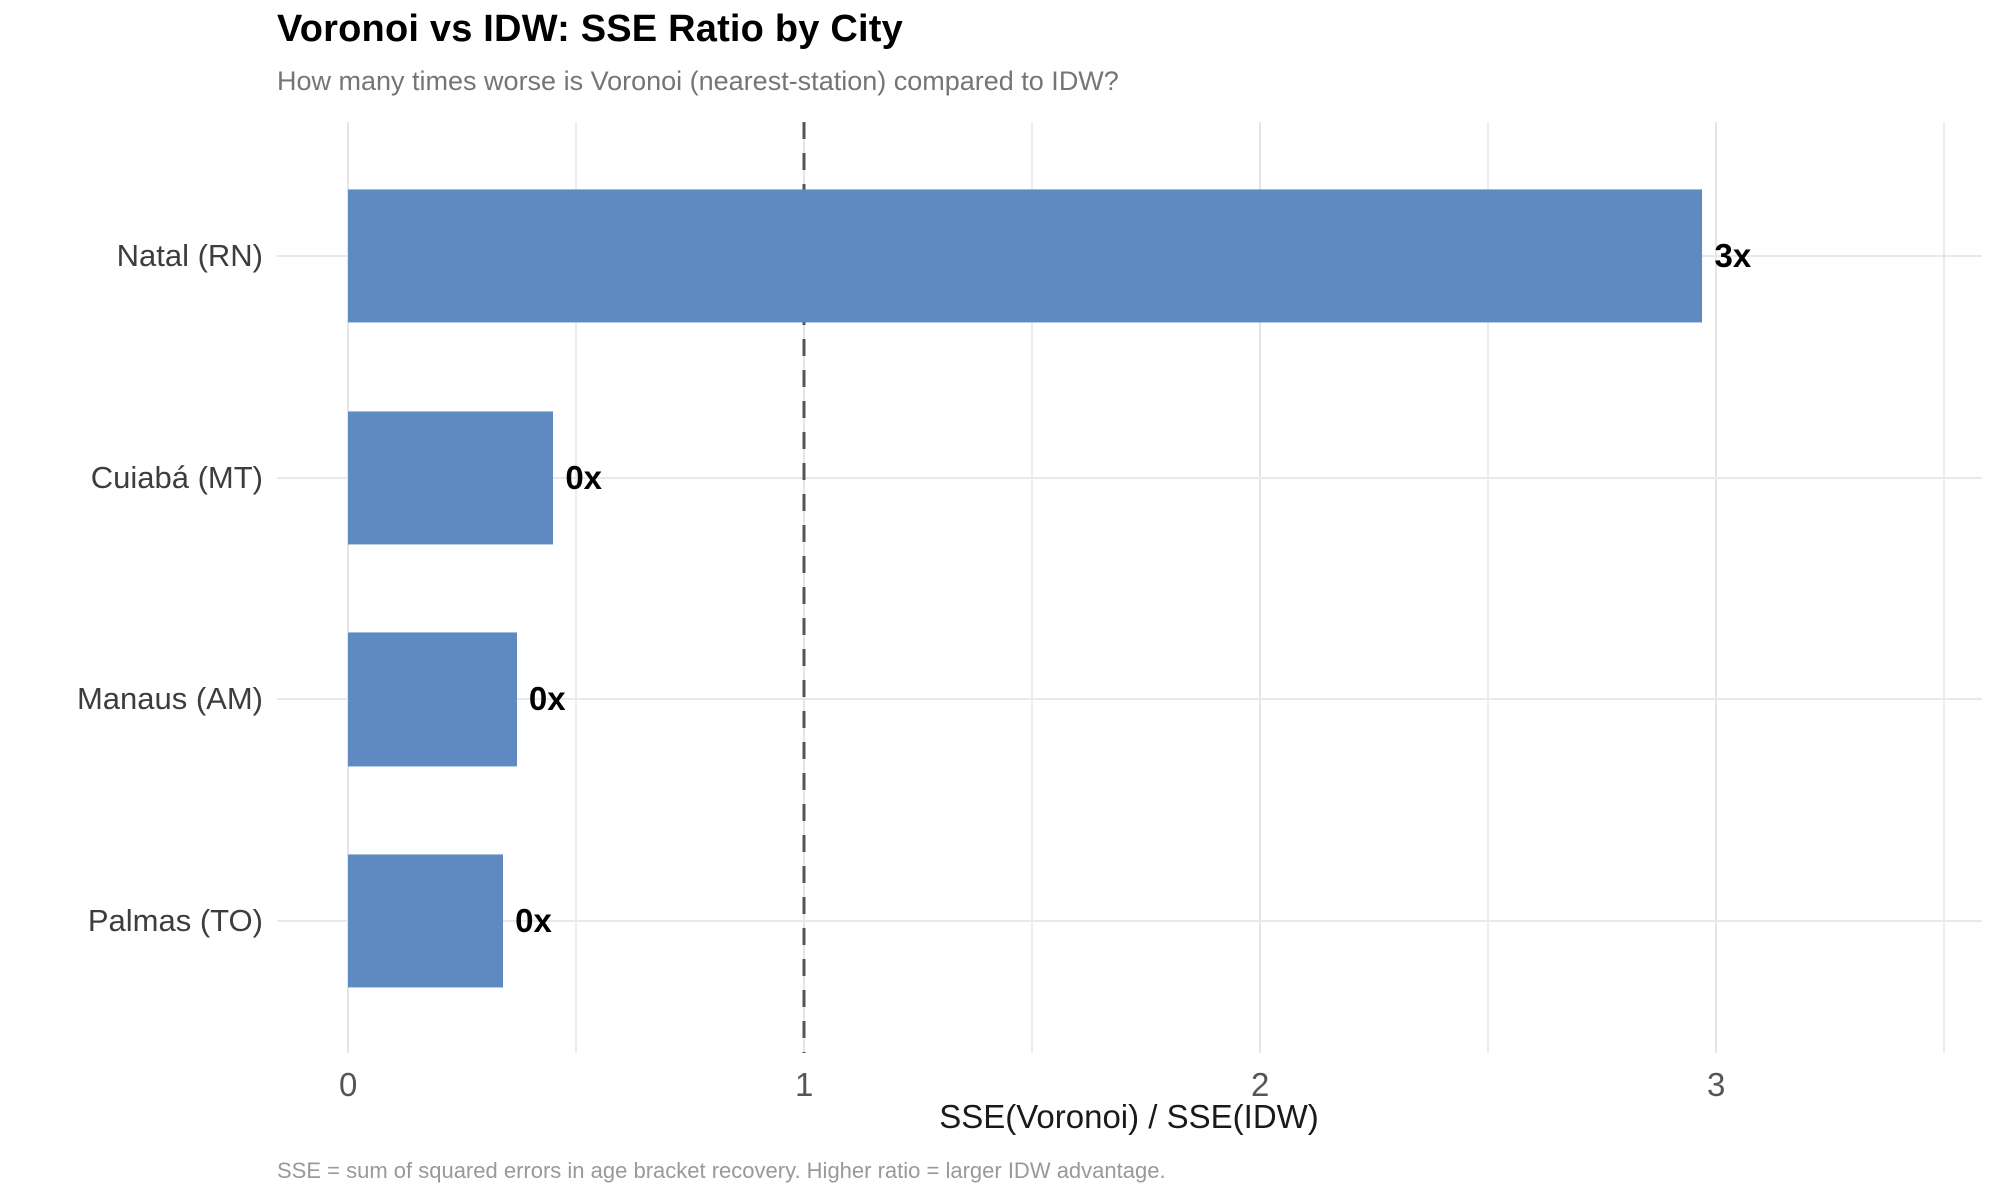 This screenshot has width=2000, height=1200. Describe the element at coordinates (175, 921) in the screenshot. I see `y-axis-label: Palmas (TO)` at that location.